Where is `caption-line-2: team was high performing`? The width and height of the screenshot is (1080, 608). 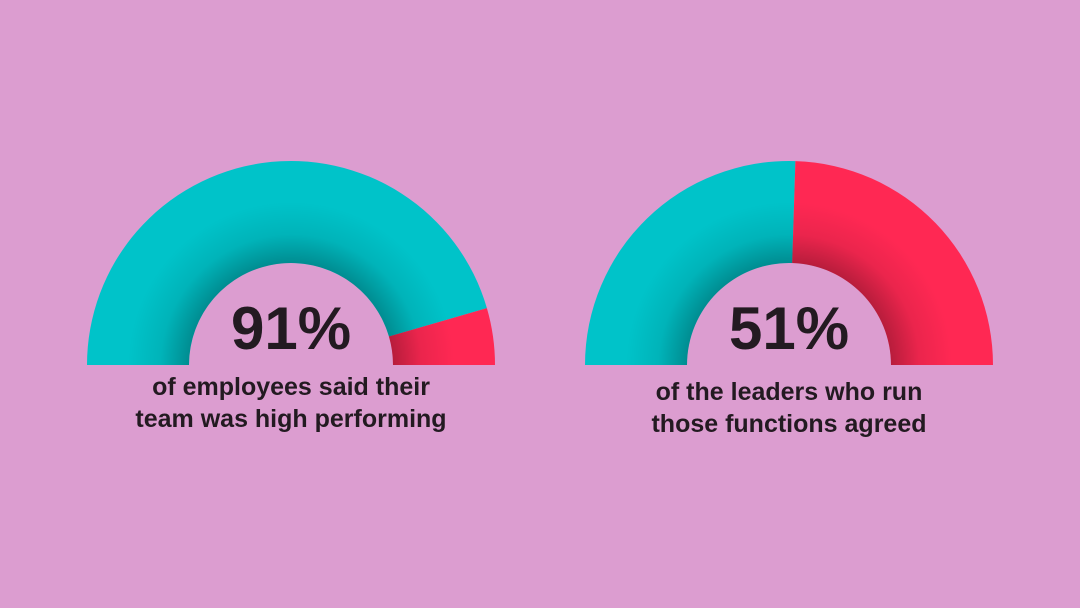
caption-line-2: team was high performing is located at coordinates (290, 419).